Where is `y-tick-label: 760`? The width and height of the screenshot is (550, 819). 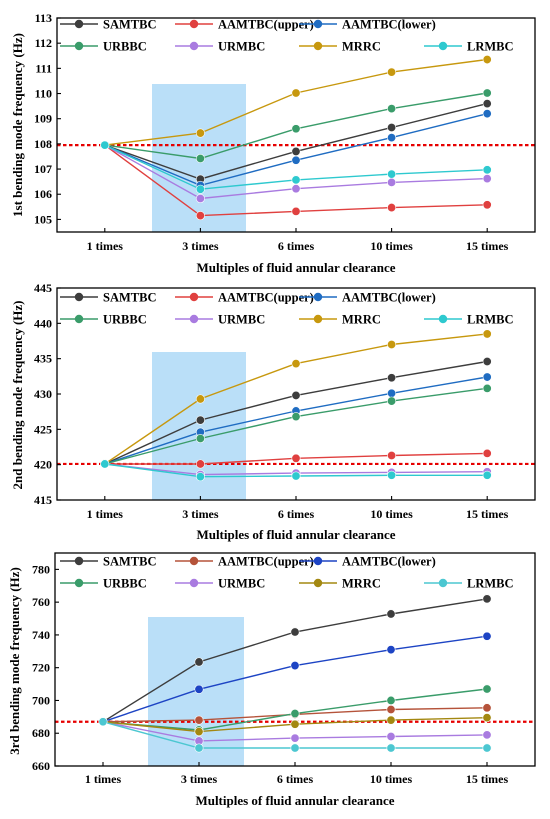 y-tick-label: 760 is located at coordinates (41, 602).